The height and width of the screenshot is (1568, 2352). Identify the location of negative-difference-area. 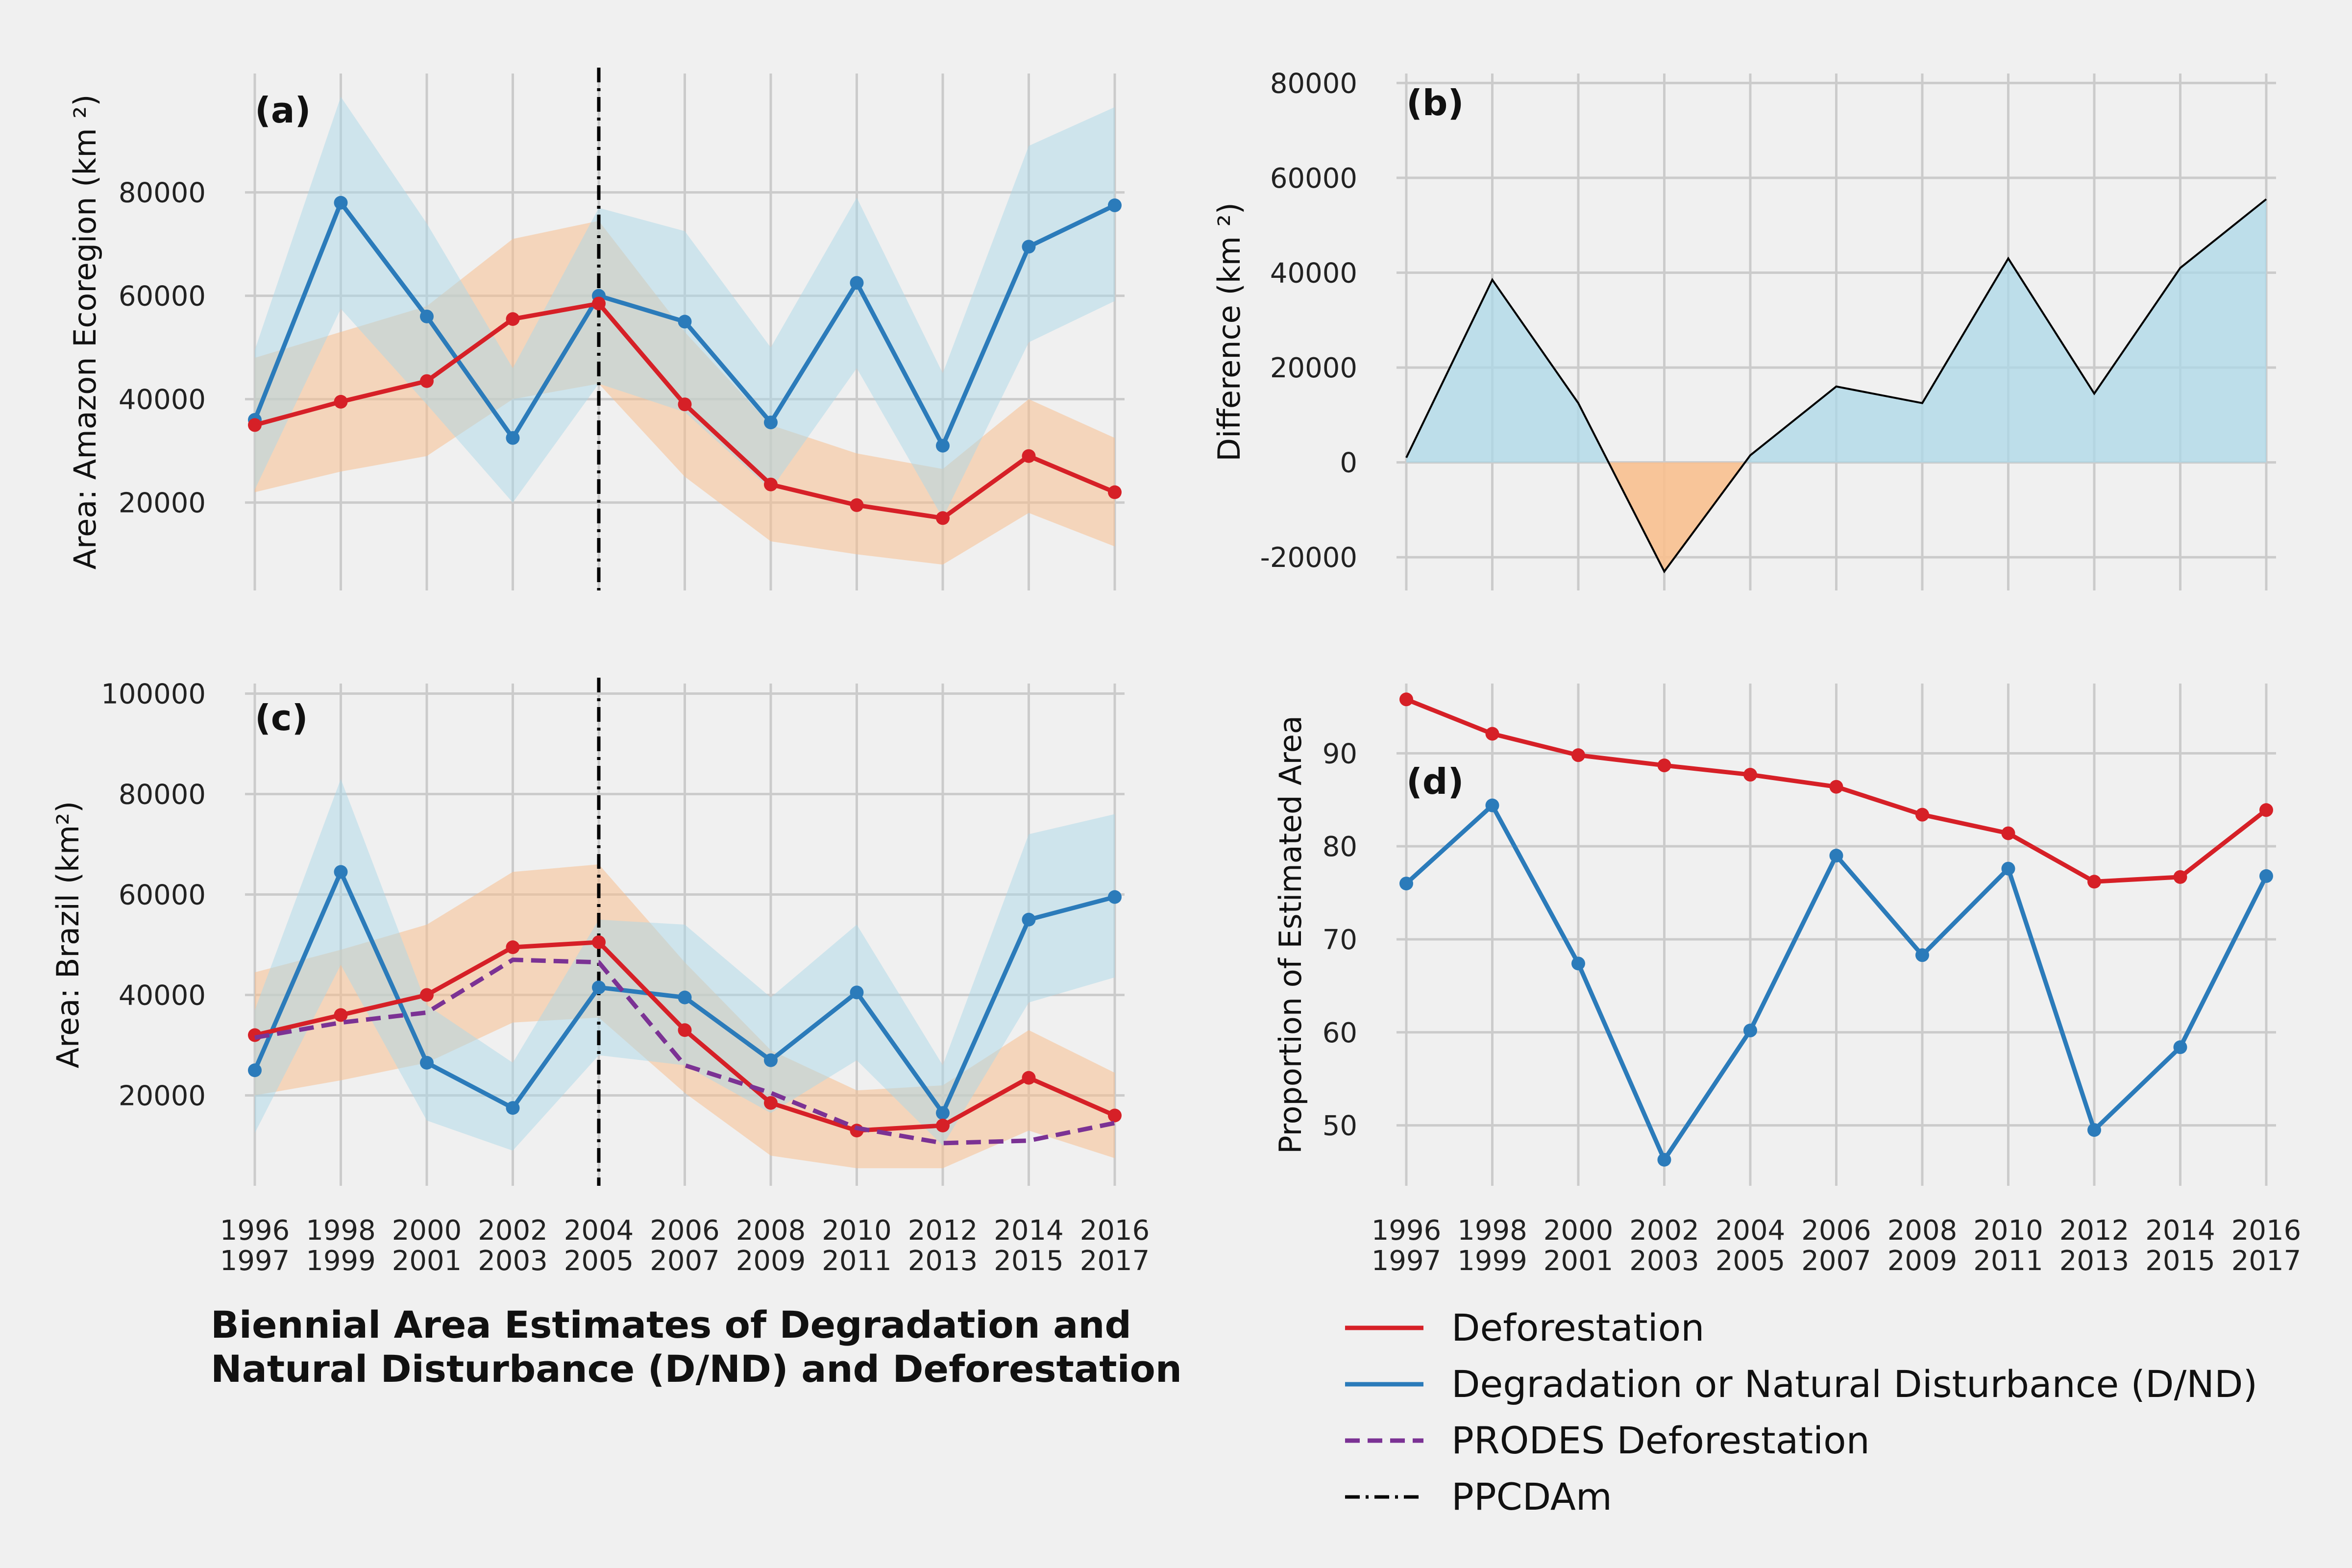
(1707, 517).